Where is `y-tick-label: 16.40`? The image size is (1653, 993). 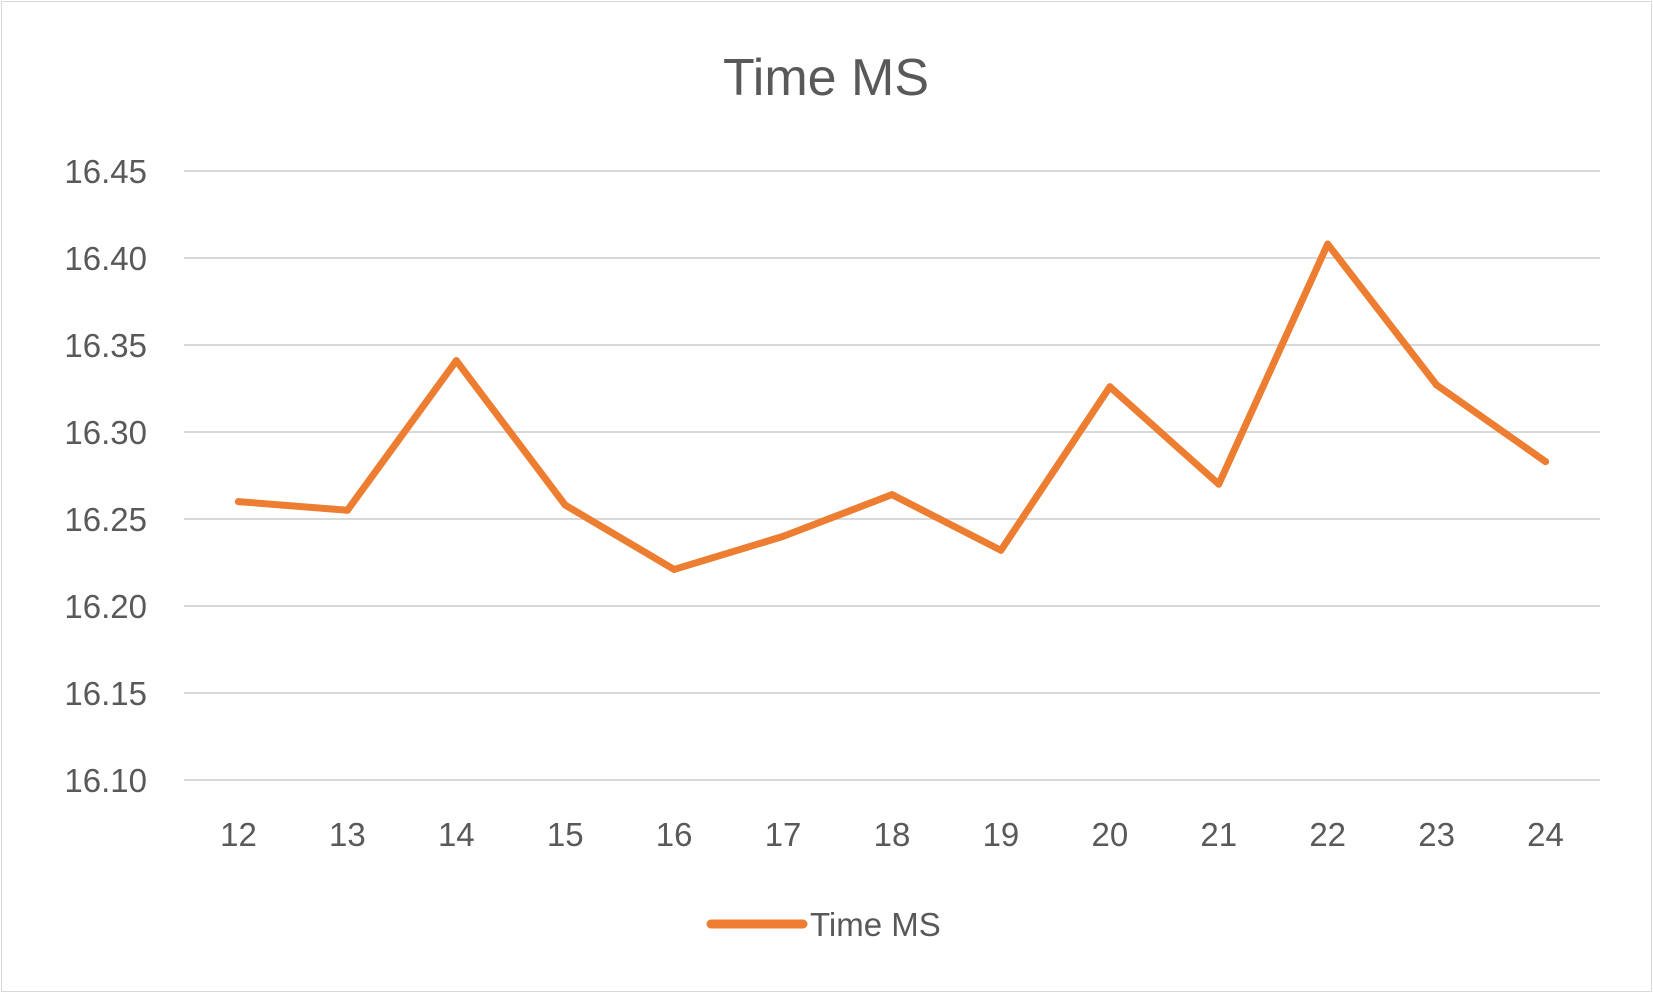
y-tick-label: 16.40 is located at coordinates (105, 258).